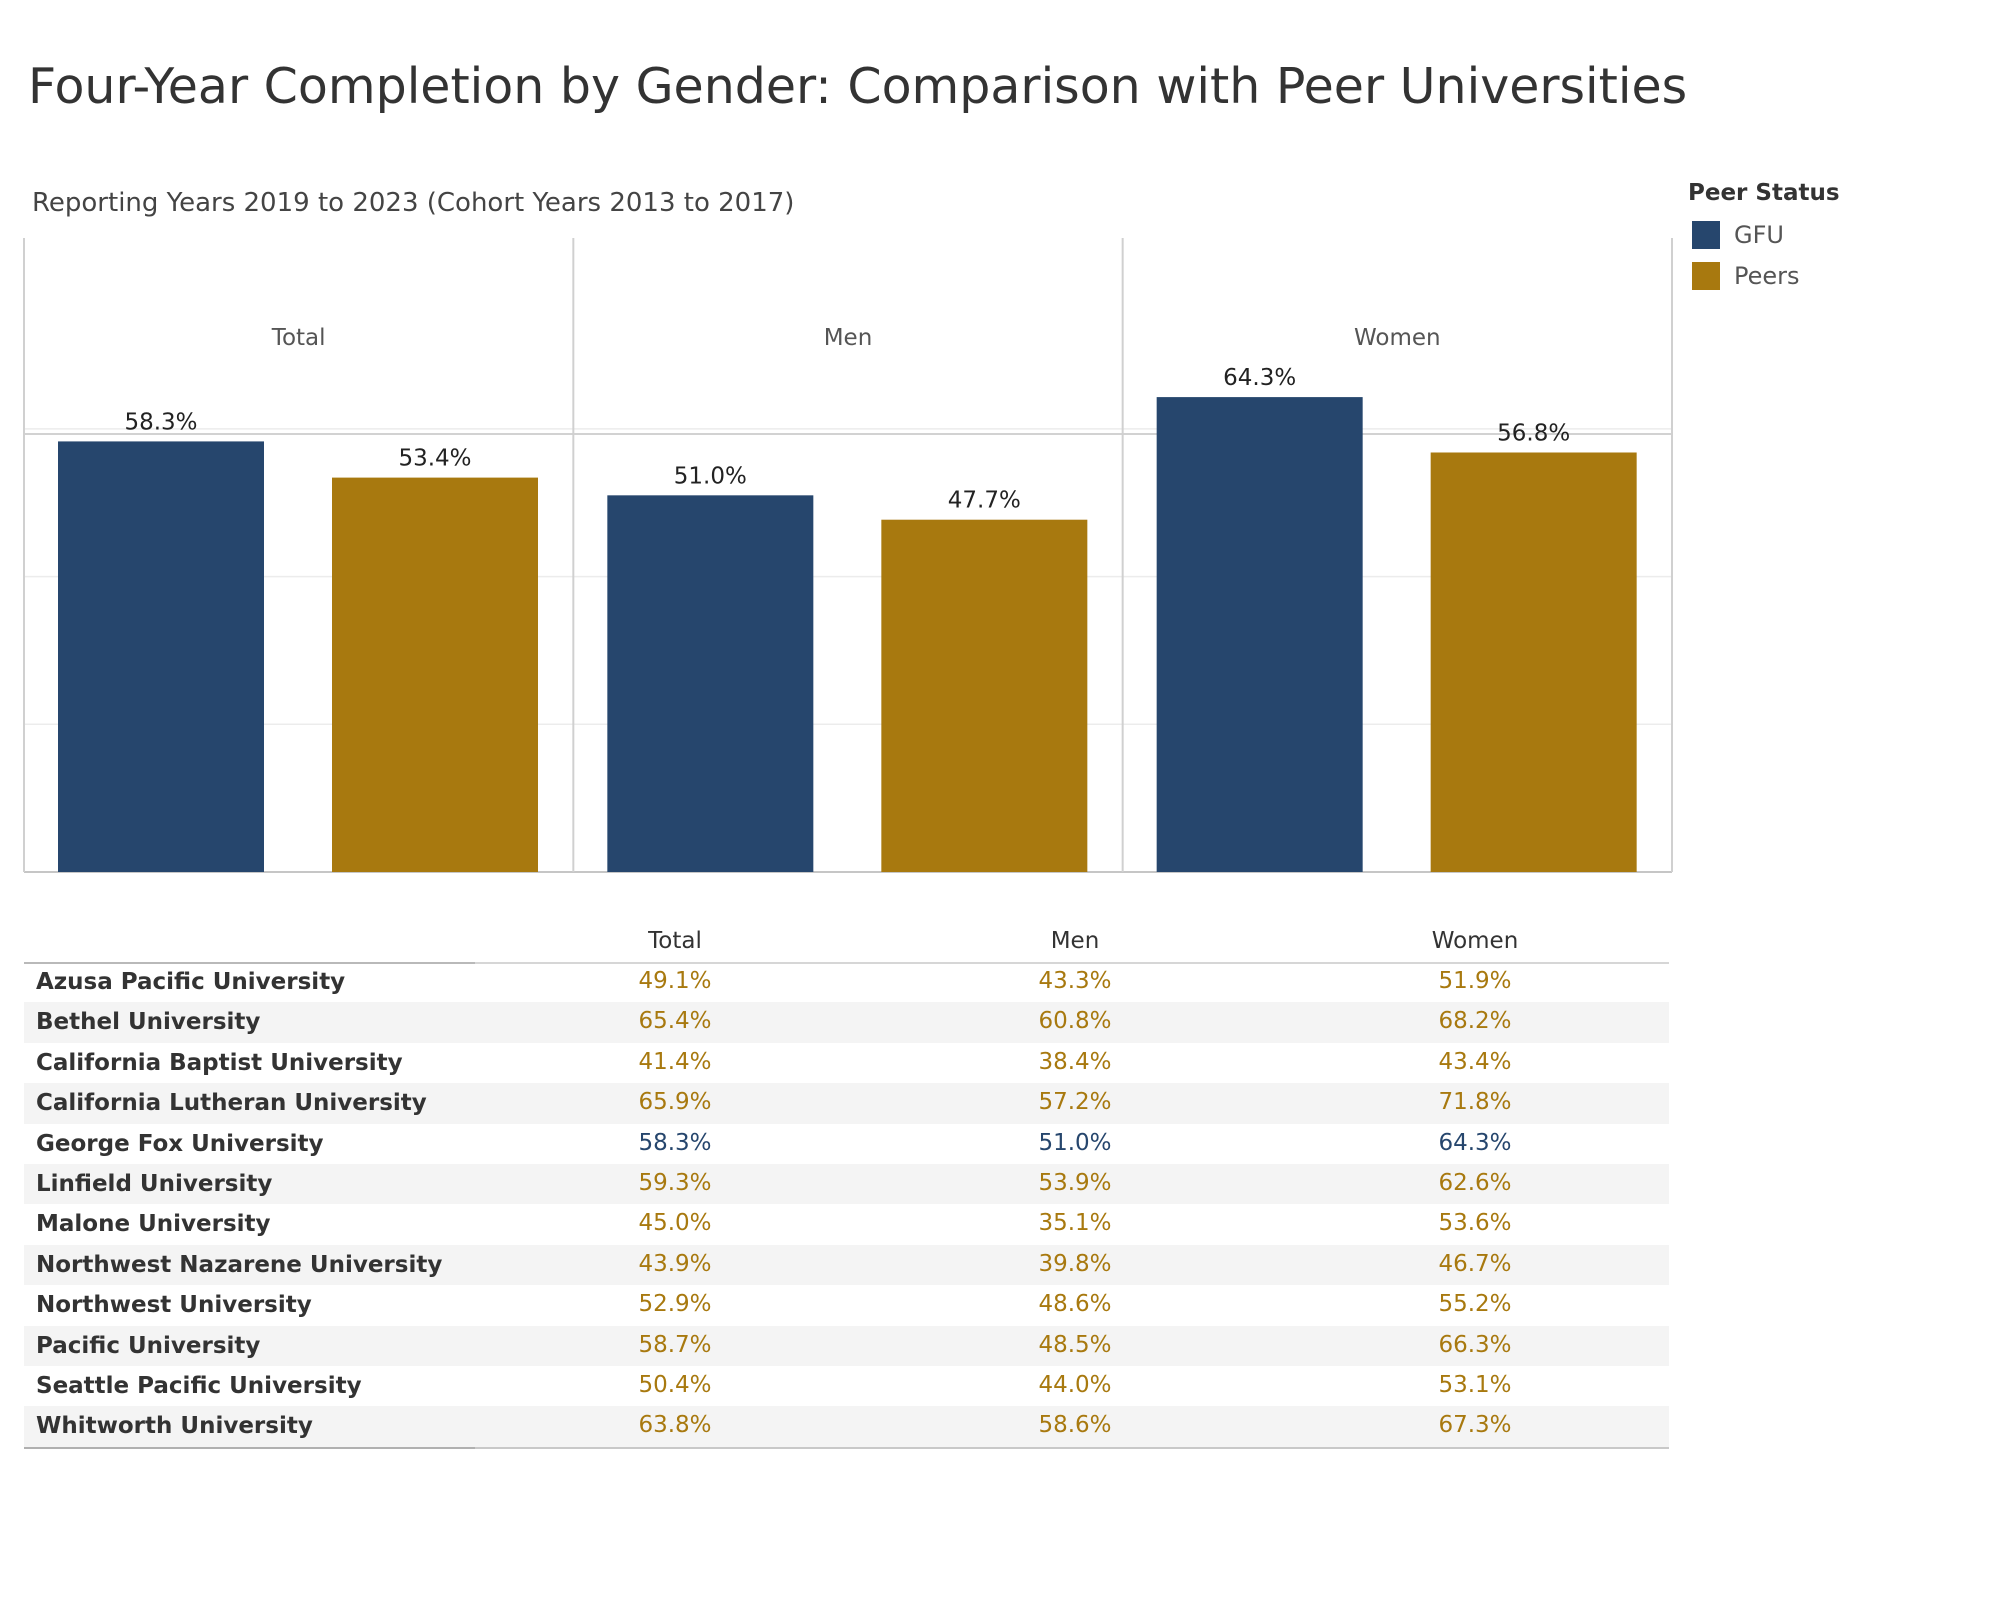 Image resolution: width=2000 pixels, height=1600 pixels. What do you see at coordinates (1075, 1021) in the screenshot?
I see `cell-men: 60.8%` at bounding box center [1075, 1021].